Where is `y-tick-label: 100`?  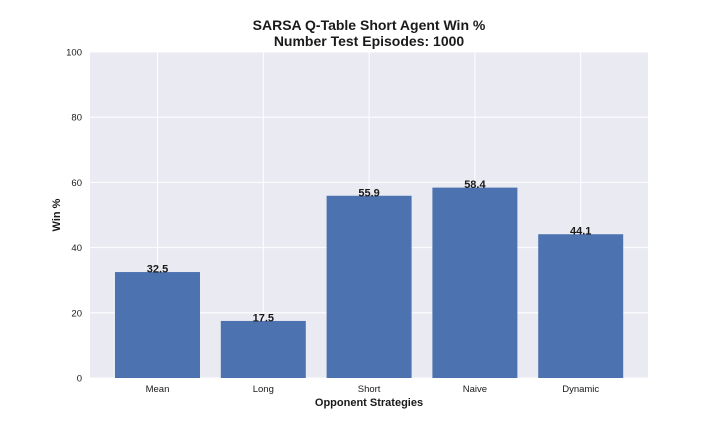
y-tick-label: 100 is located at coordinates (74, 53).